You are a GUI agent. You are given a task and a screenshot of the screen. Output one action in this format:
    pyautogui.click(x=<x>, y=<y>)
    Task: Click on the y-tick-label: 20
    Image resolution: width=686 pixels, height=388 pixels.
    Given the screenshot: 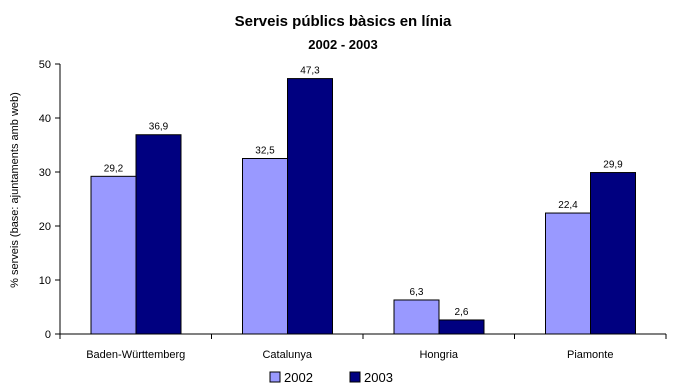 What is the action you would take?
    pyautogui.click(x=45, y=227)
    